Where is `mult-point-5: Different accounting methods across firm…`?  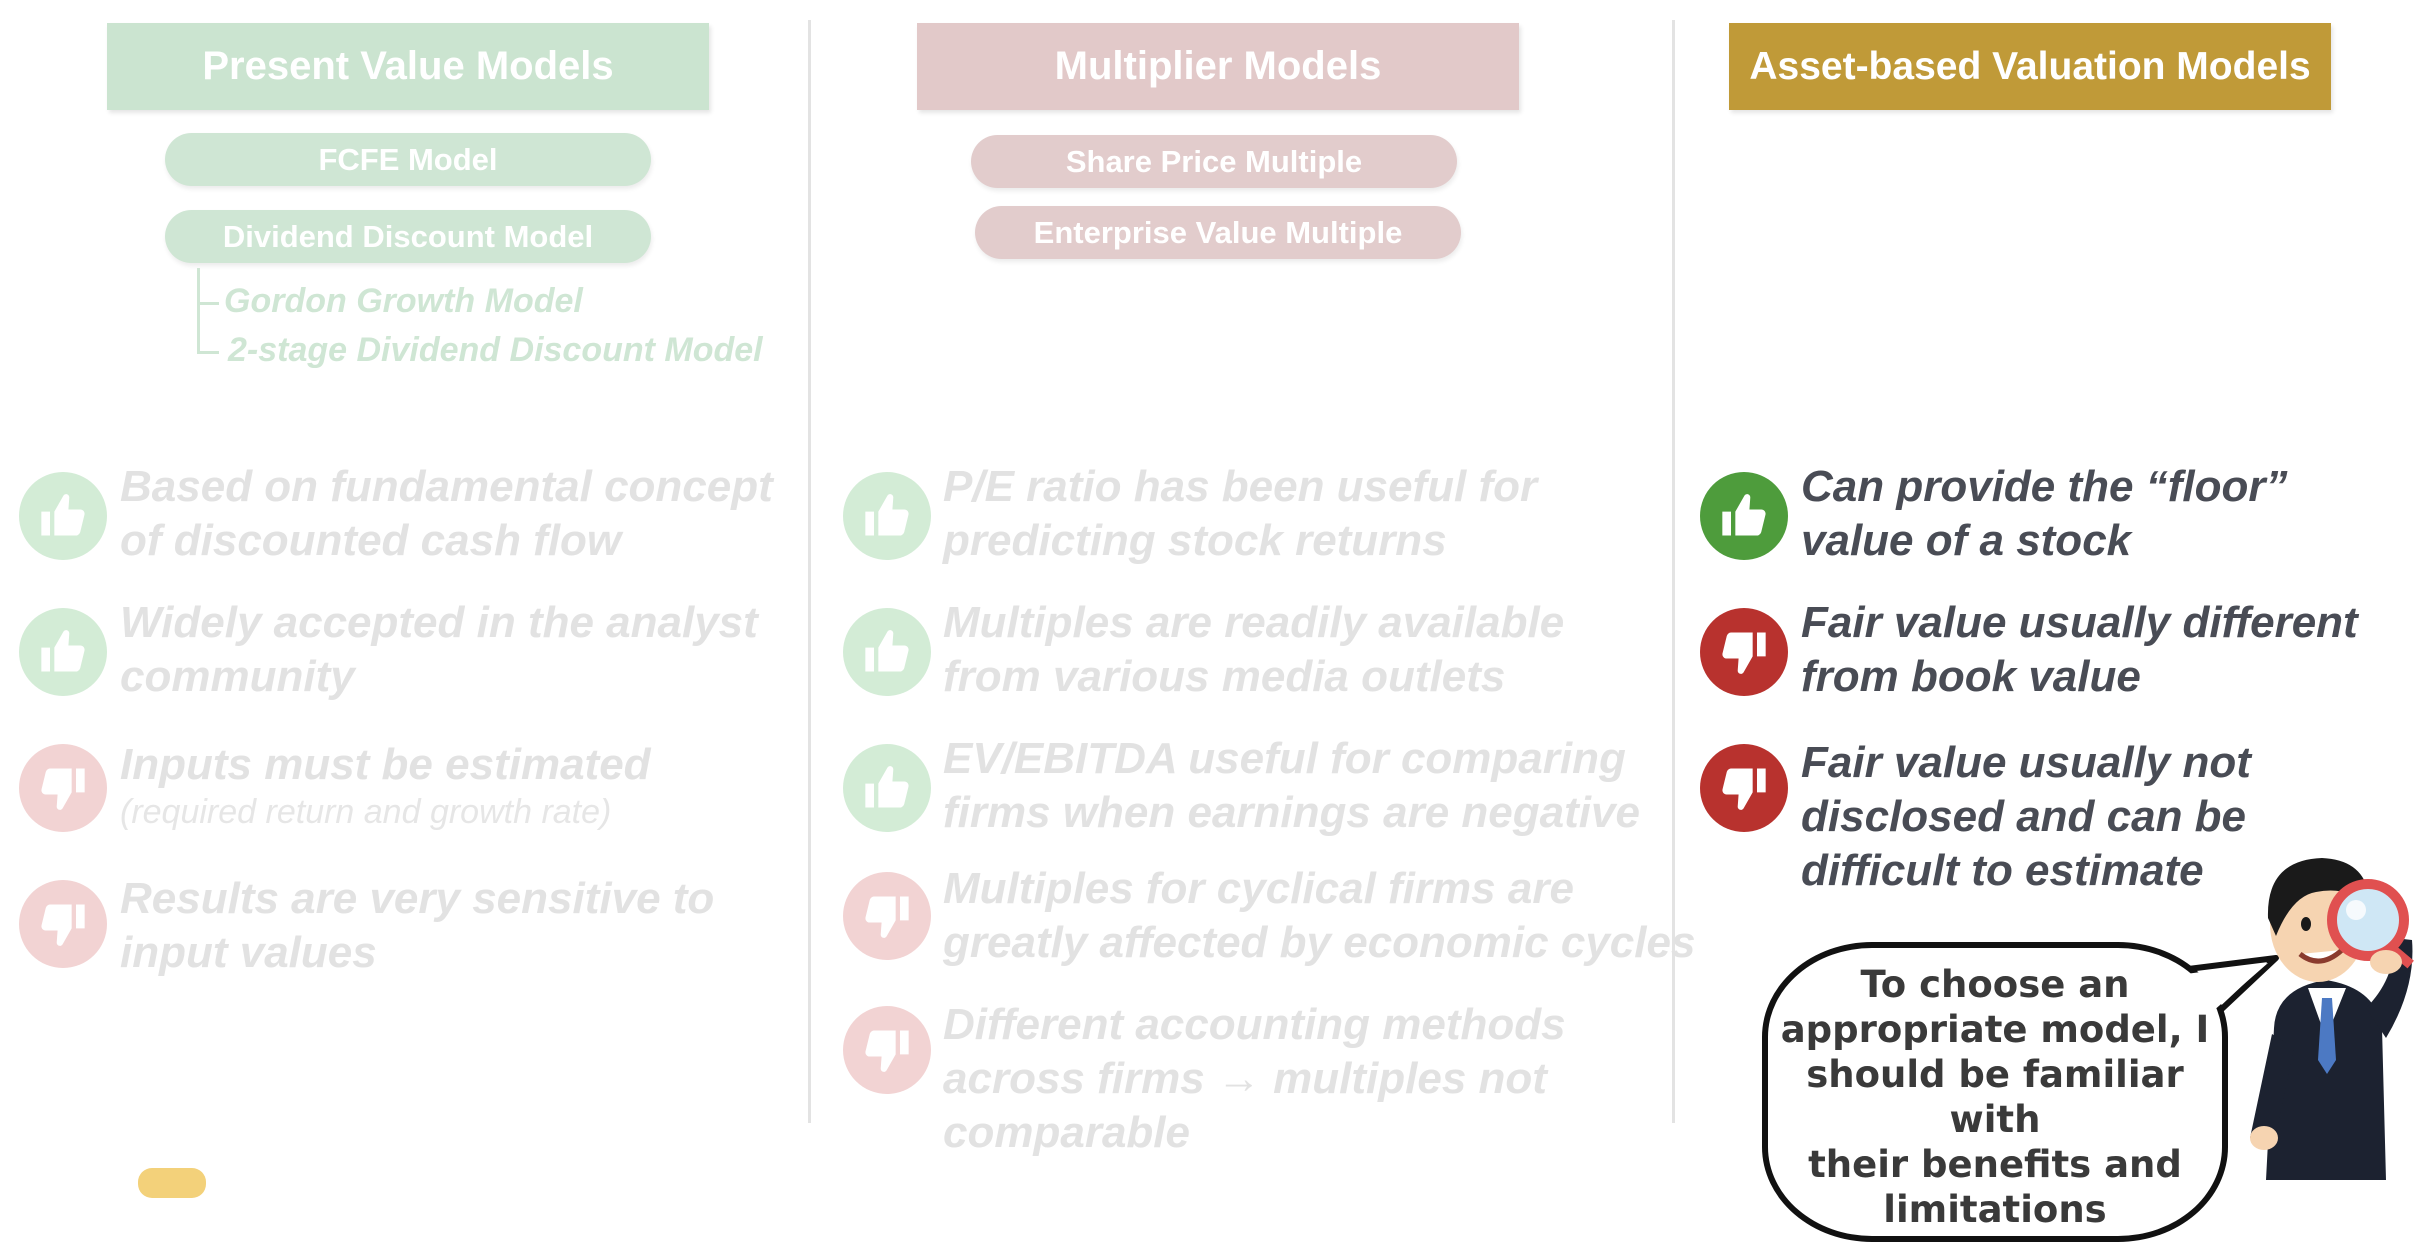
mult-point-5: Different accounting methods across firm… is located at coordinates (1254, 1079).